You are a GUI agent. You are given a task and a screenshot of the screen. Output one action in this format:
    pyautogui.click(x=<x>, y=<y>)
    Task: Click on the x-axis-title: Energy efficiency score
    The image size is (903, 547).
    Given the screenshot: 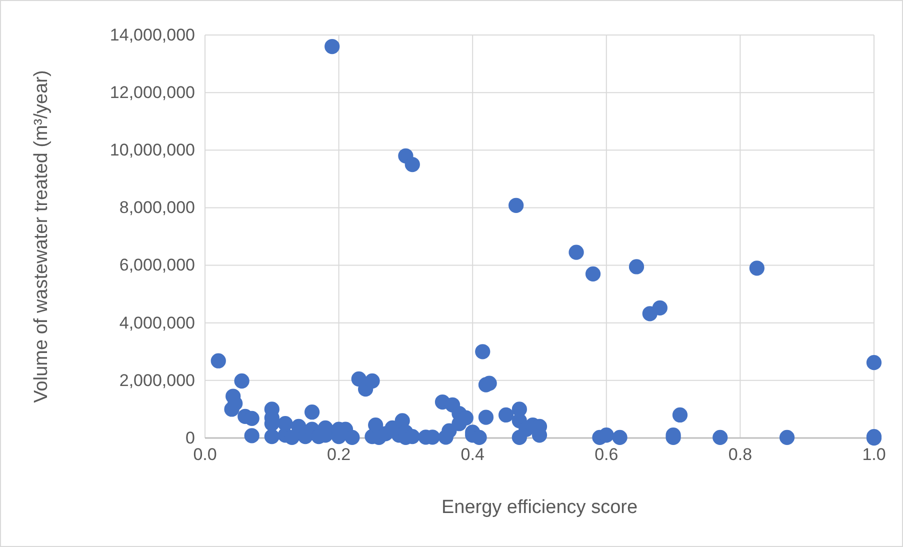 What is the action you would take?
    pyautogui.click(x=539, y=507)
    